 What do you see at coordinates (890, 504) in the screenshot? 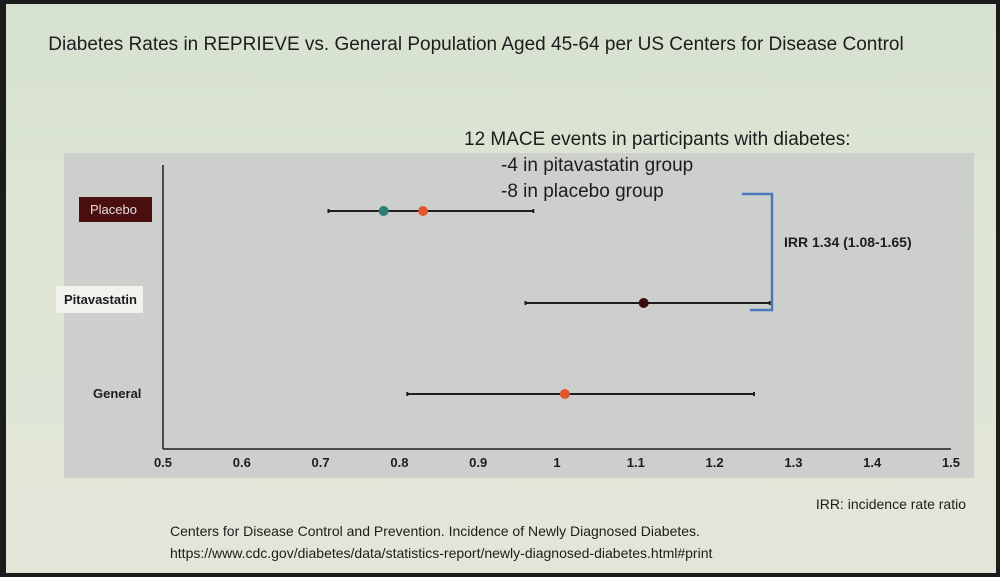
I see `irr-footnote: IRR: incidence rate ratio` at bounding box center [890, 504].